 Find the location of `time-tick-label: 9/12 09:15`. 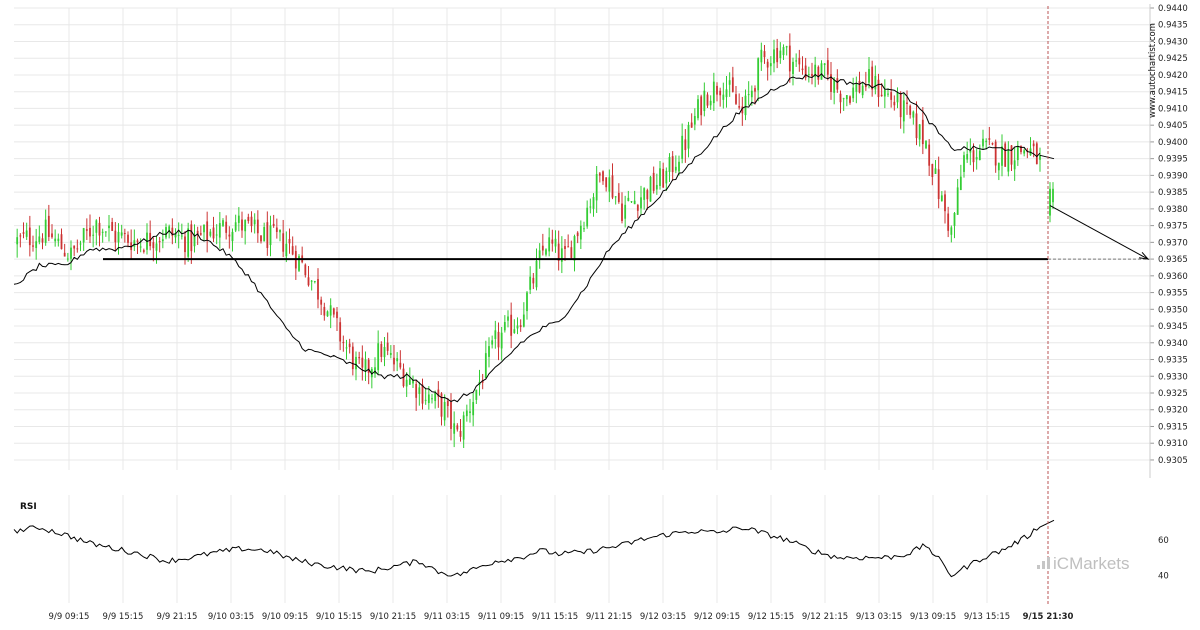

time-tick-label: 9/12 09:15 is located at coordinates (717, 617).